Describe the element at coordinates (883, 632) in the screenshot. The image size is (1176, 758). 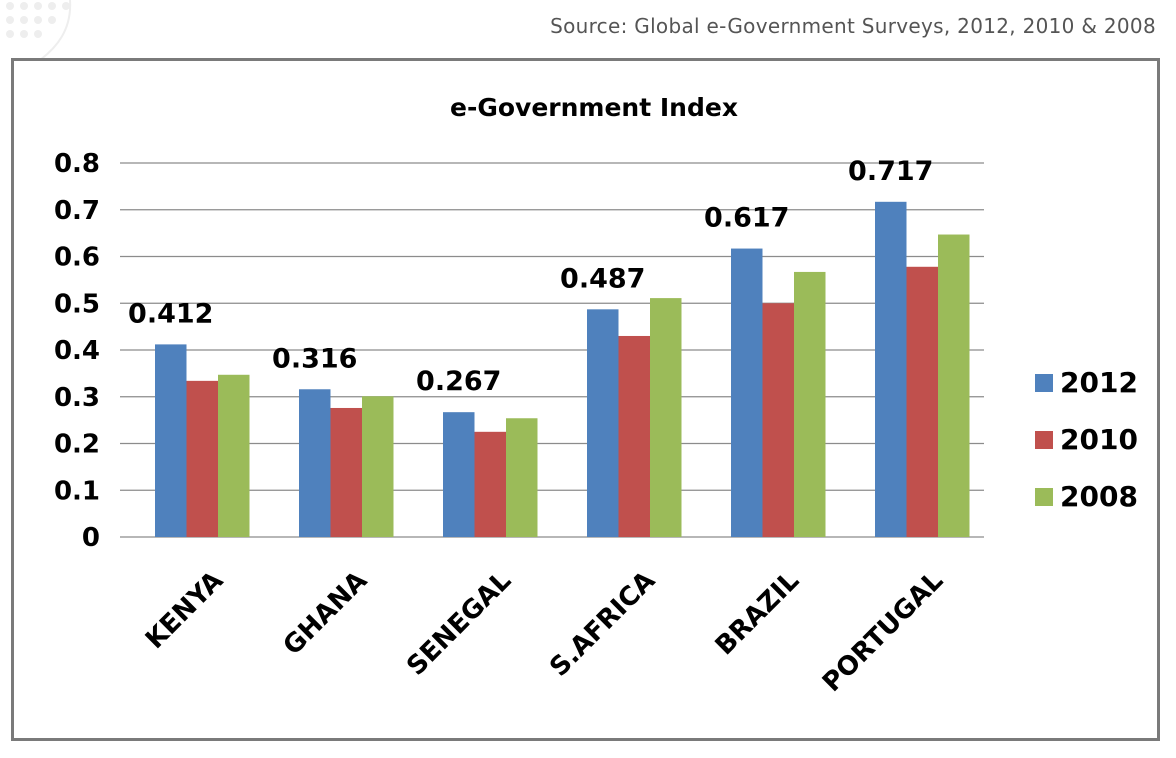
I see `x-category-label: PORTUGAL` at that location.